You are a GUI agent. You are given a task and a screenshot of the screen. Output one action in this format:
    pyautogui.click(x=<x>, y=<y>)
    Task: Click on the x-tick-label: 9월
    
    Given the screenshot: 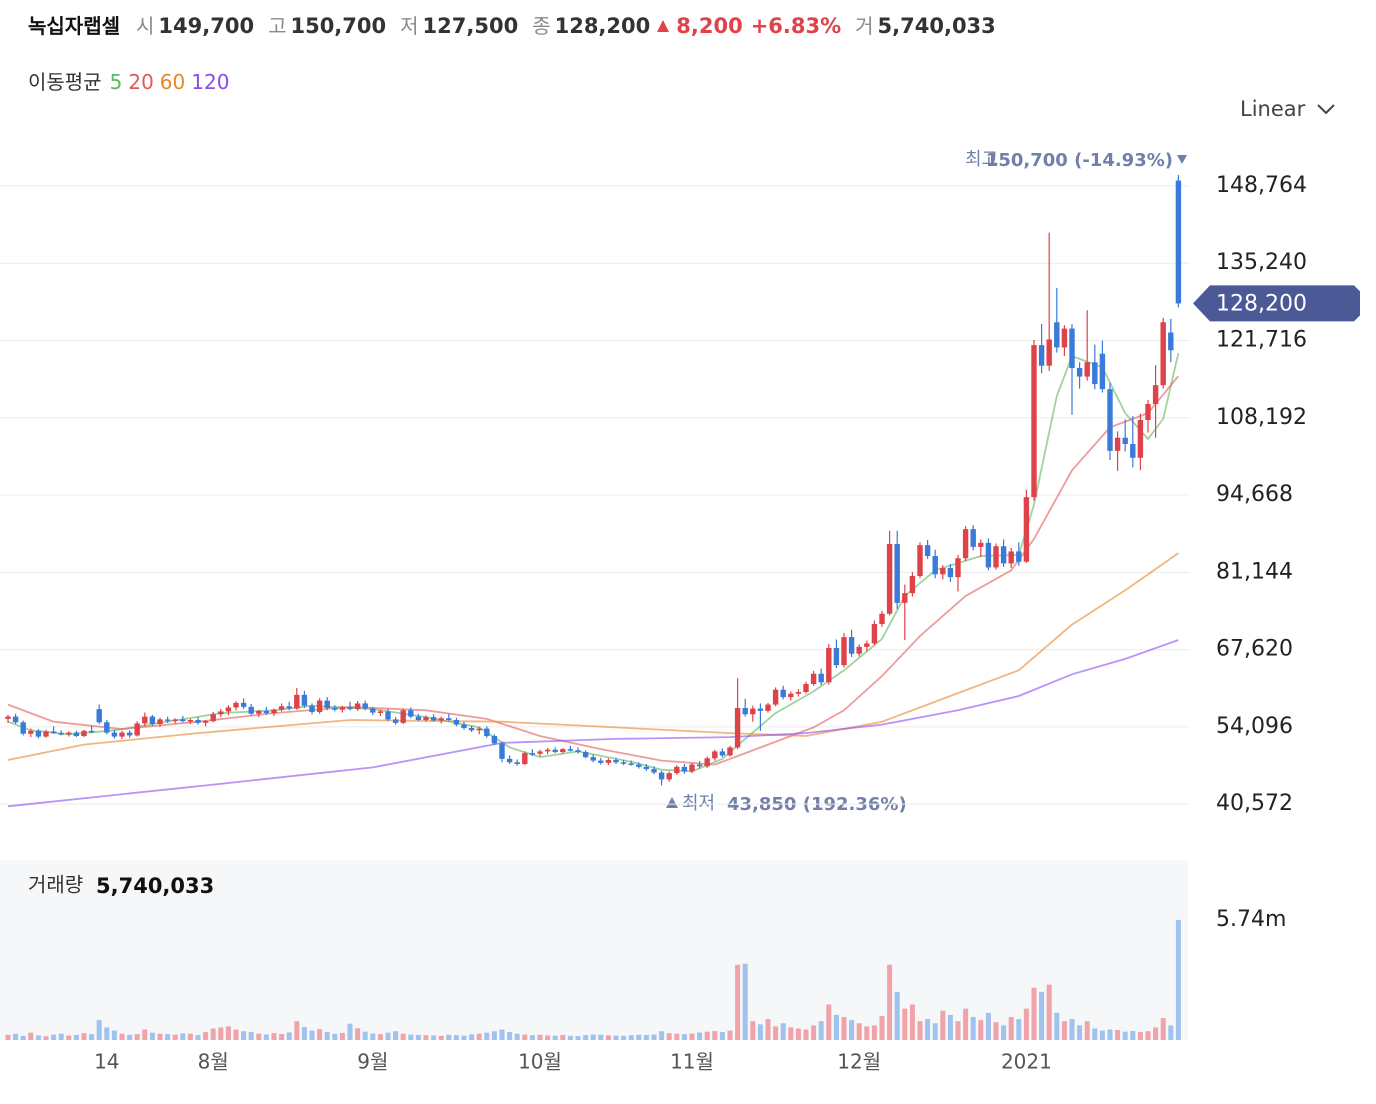 What is the action you would take?
    pyautogui.click(x=372, y=1062)
    